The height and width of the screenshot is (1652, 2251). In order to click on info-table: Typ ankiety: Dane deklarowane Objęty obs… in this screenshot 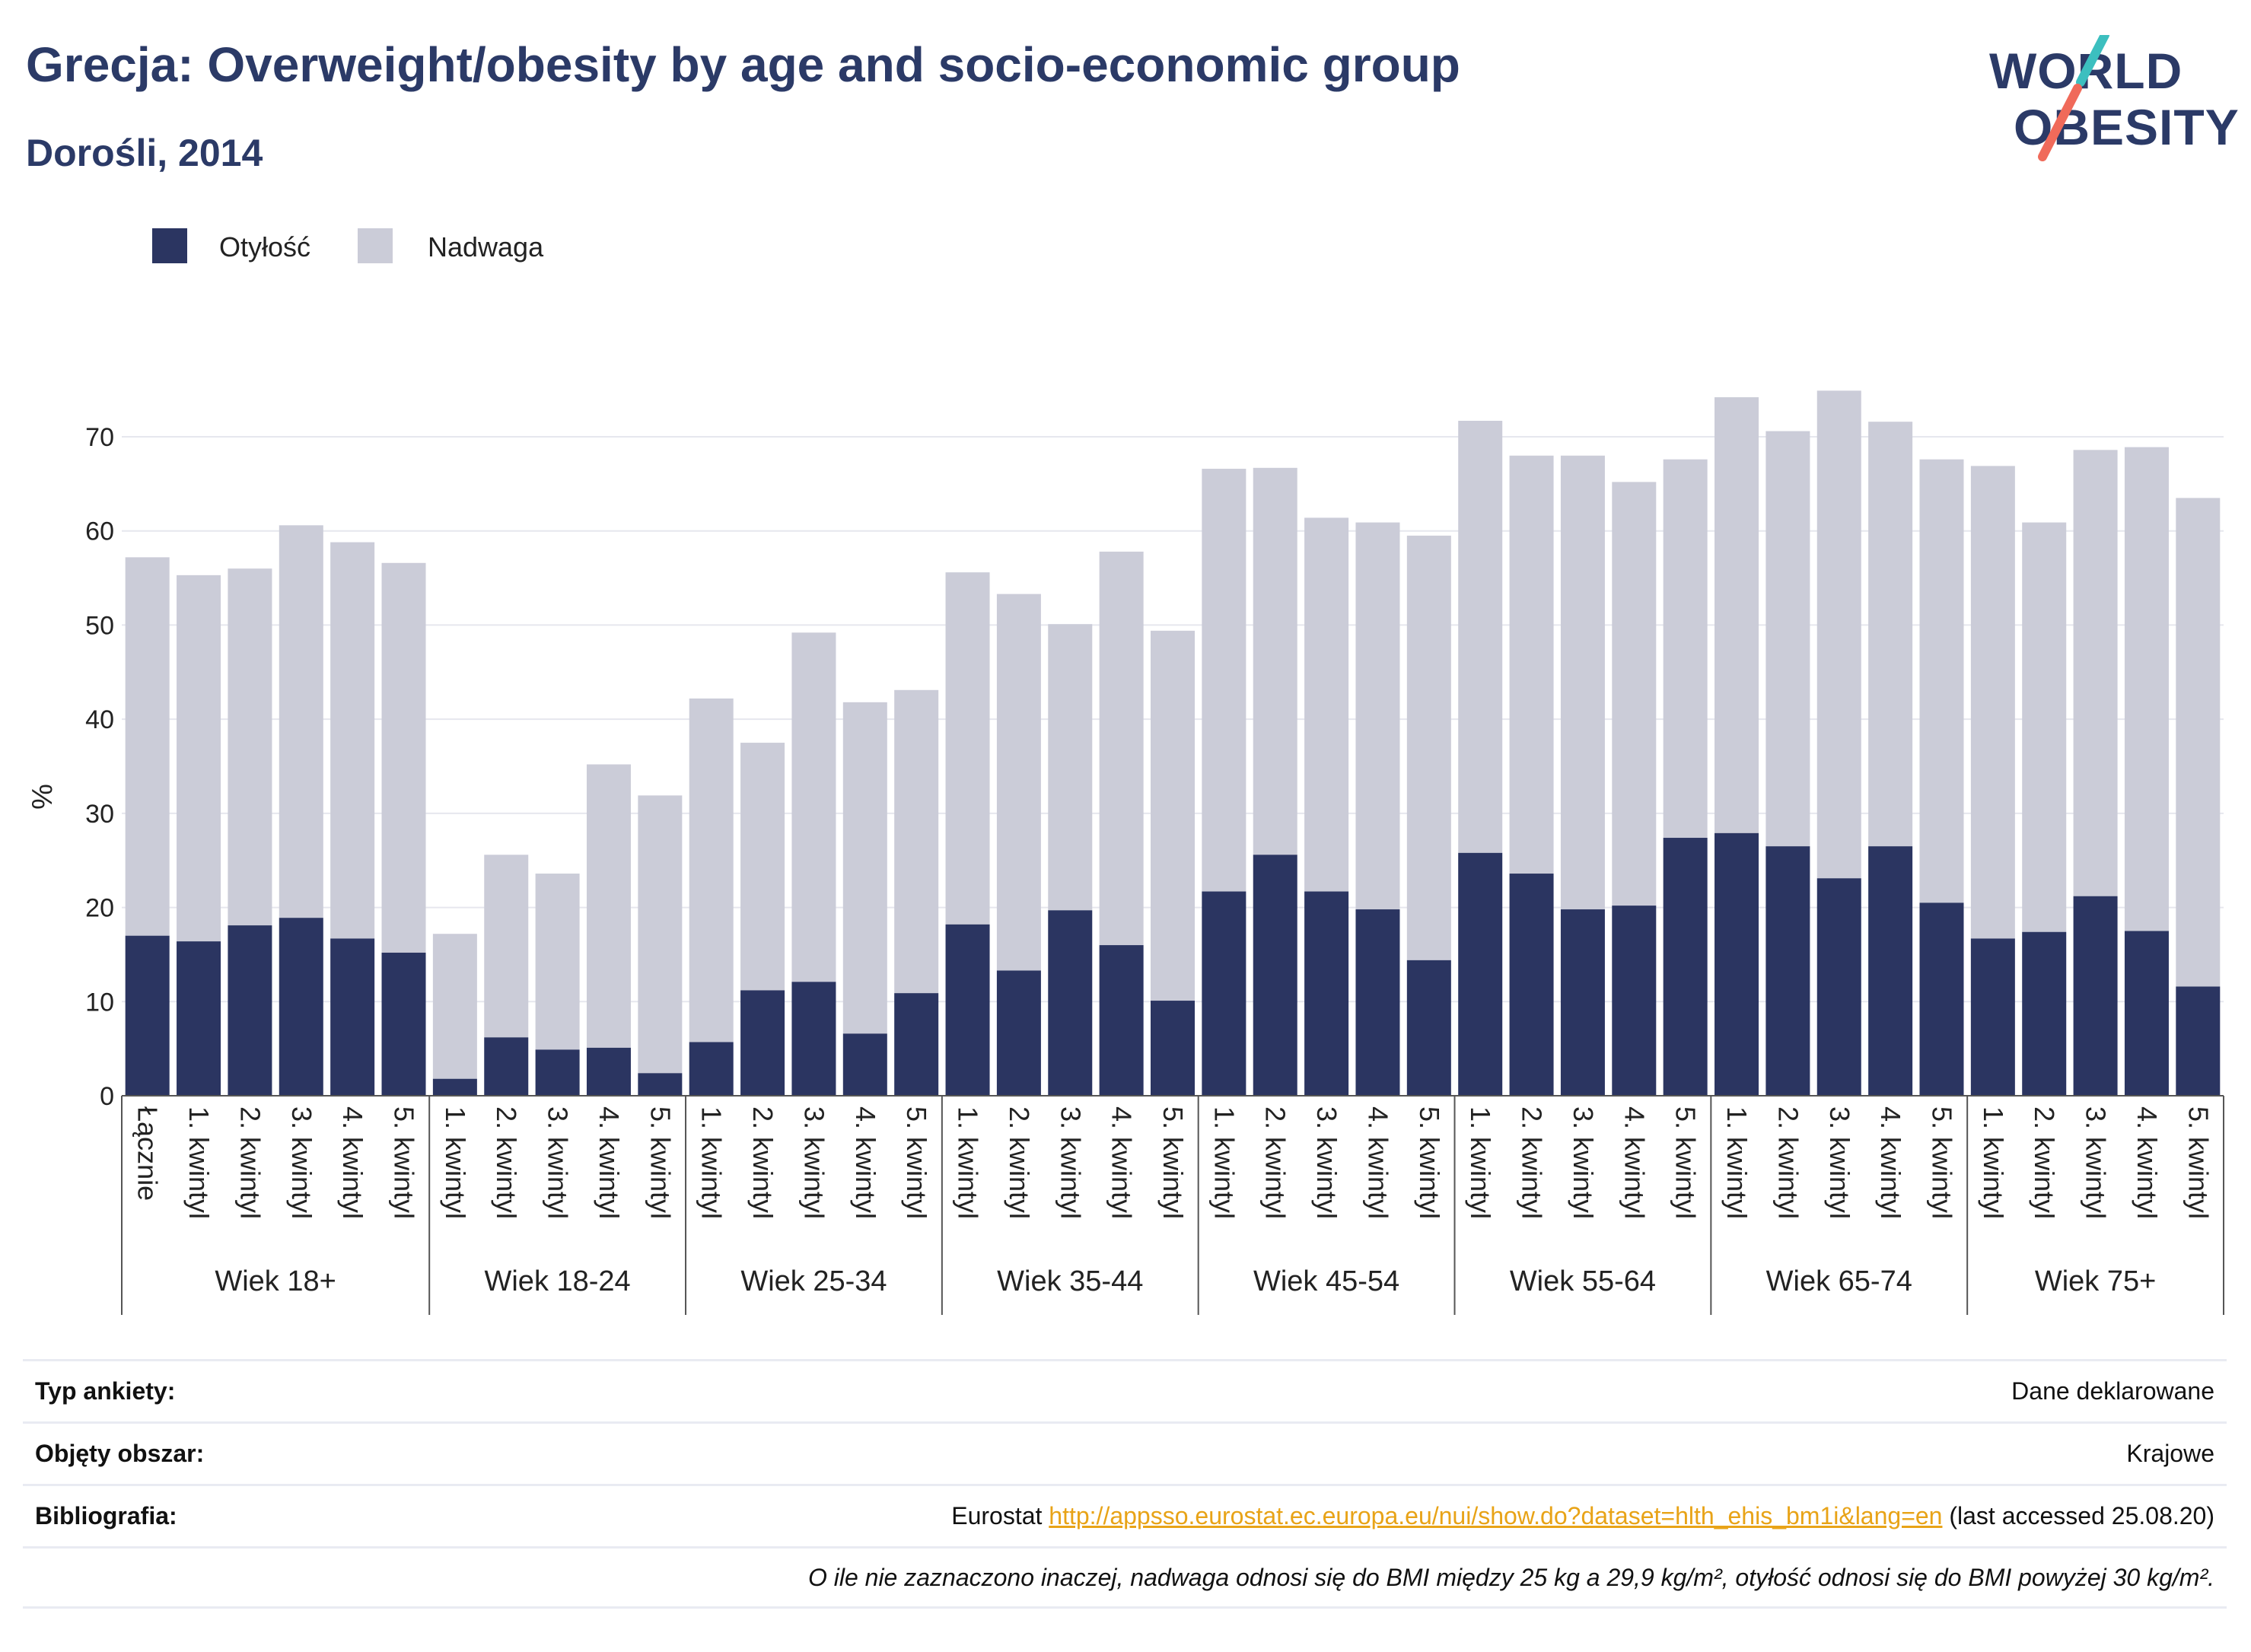, I will do `click(1125, 1484)`.